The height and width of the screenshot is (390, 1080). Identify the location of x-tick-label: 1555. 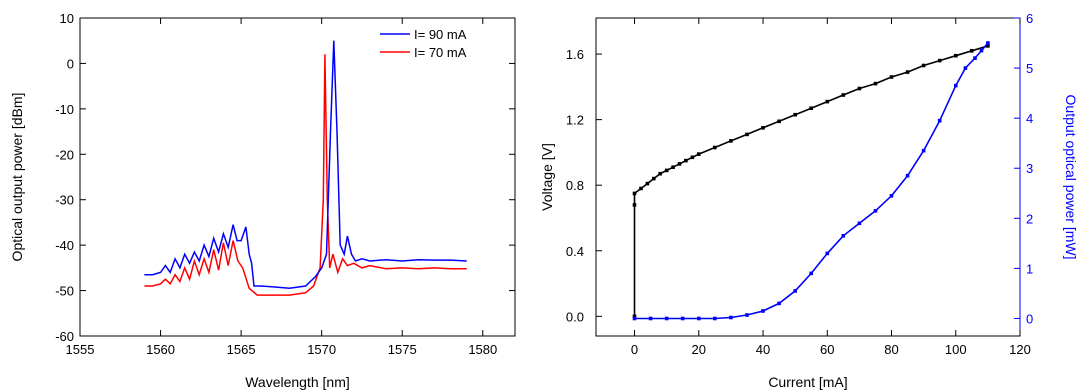
(80, 349).